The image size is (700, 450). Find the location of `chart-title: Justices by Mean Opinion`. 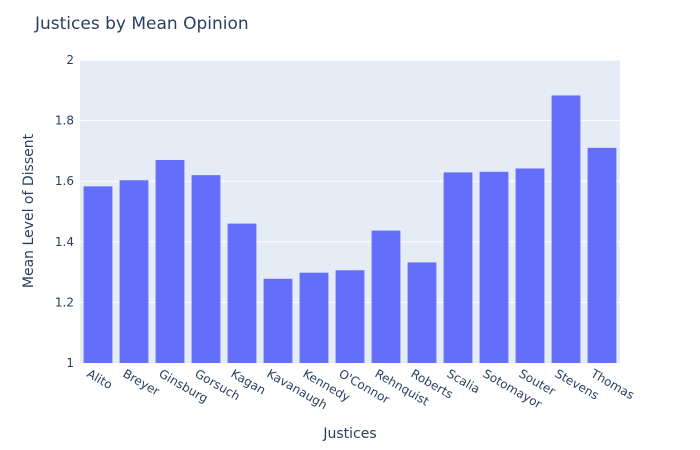

chart-title: Justices by Mean Opinion is located at coordinates (141, 24).